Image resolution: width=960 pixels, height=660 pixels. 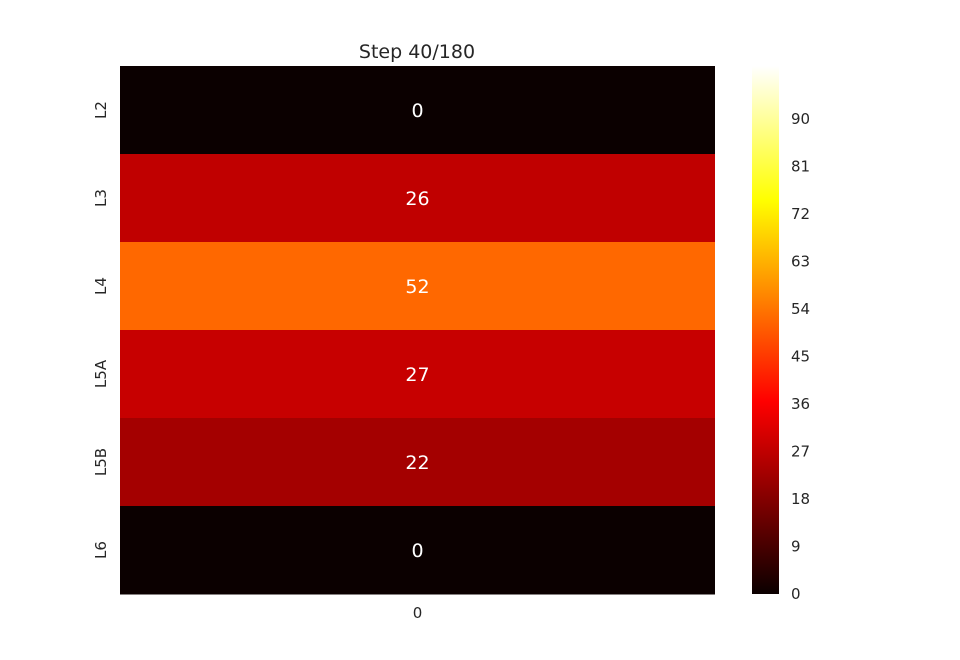 I want to click on colorbar: 0 9 18 27 36 45 54 63 72 81 90, so click(x=781, y=334).